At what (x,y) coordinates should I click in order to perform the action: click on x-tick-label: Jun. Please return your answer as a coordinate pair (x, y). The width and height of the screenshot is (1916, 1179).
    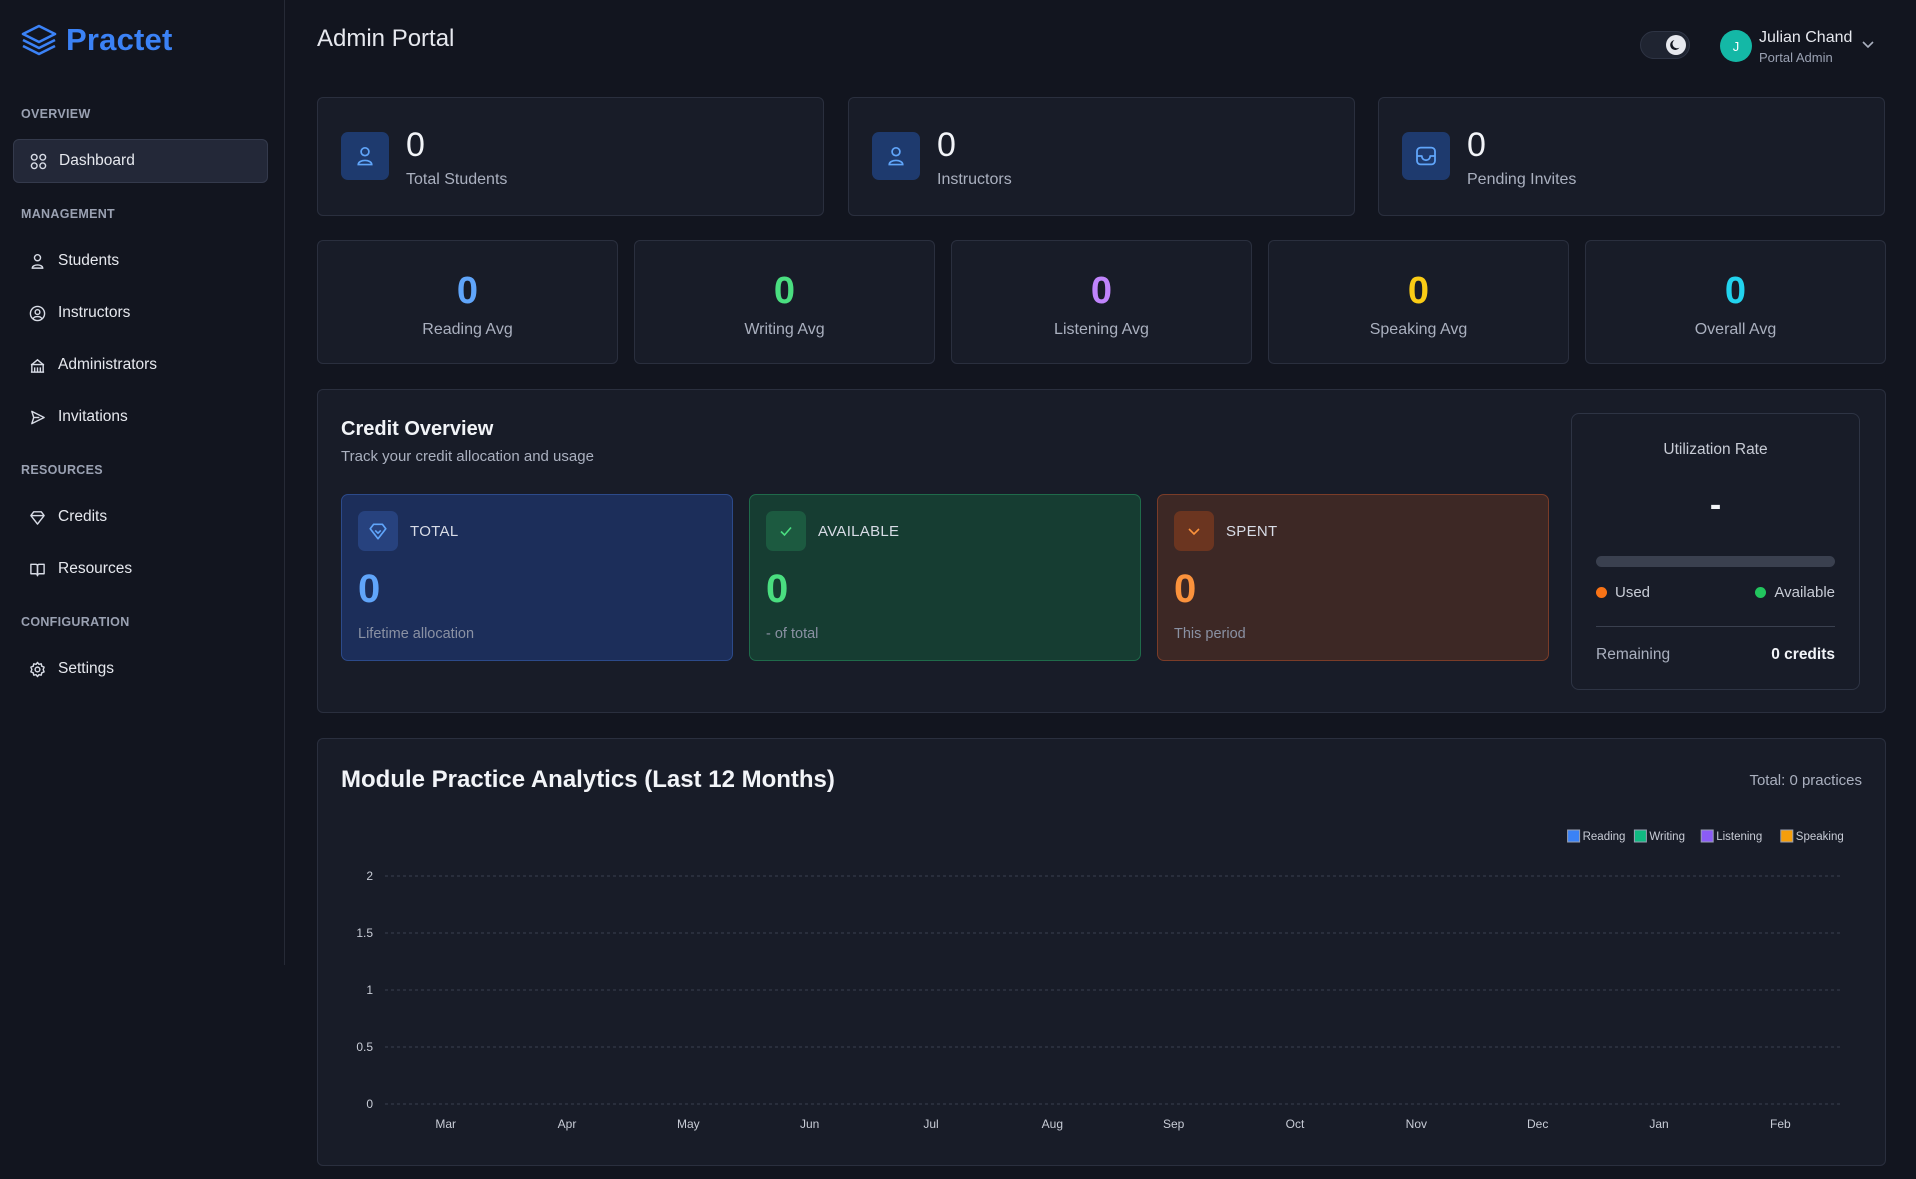
    Looking at the image, I should click on (809, 1124).